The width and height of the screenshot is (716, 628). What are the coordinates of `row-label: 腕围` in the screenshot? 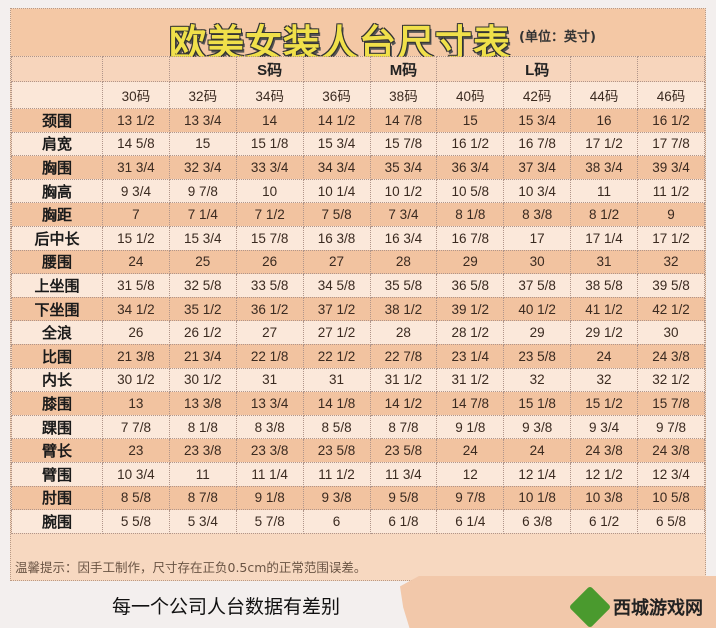 It's located at (57, 521).